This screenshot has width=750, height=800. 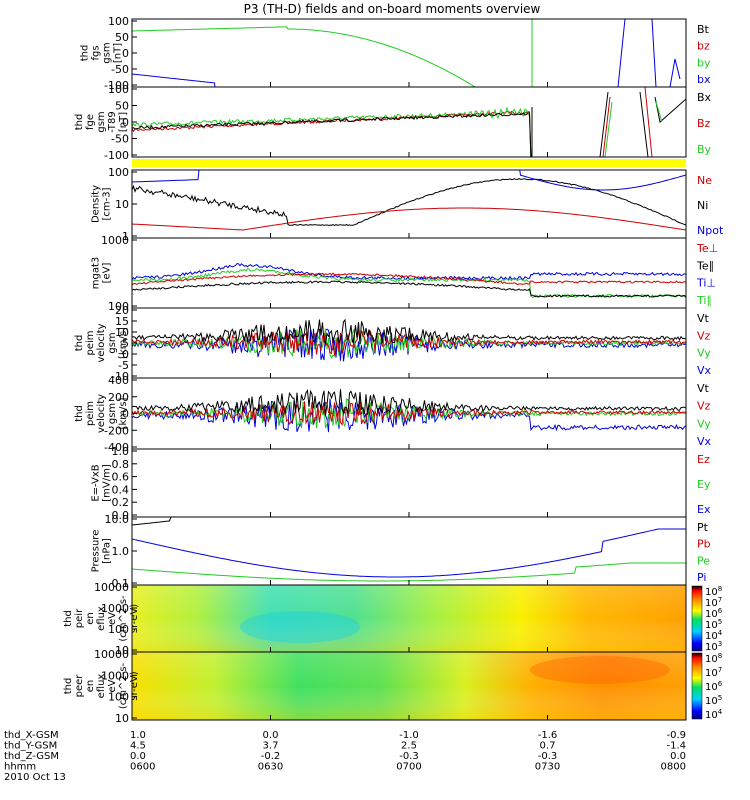 I want to click on panel-2-frame, so click(x=409, y=122).